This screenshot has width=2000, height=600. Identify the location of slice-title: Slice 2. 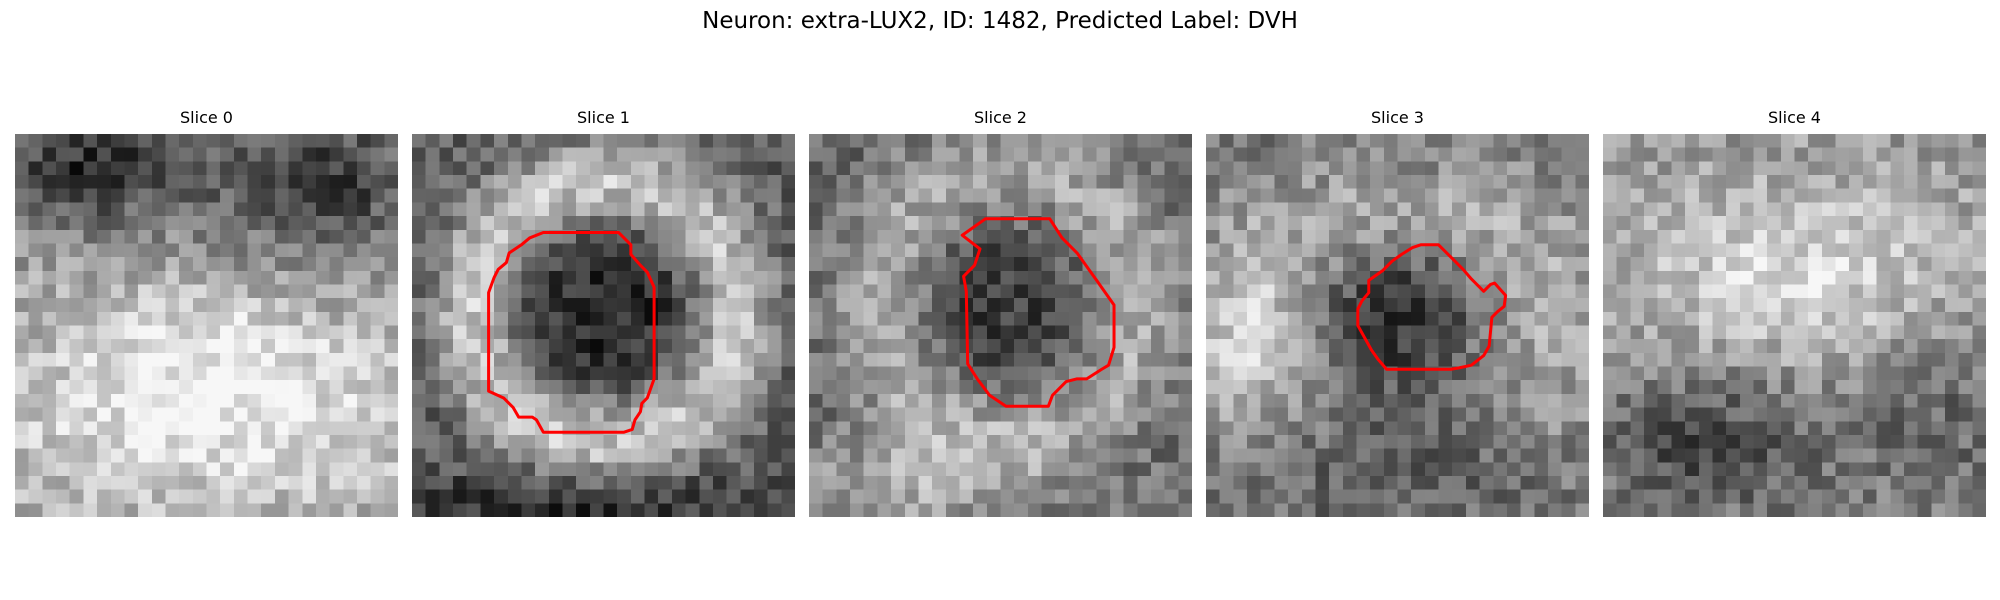
(1000, 117).